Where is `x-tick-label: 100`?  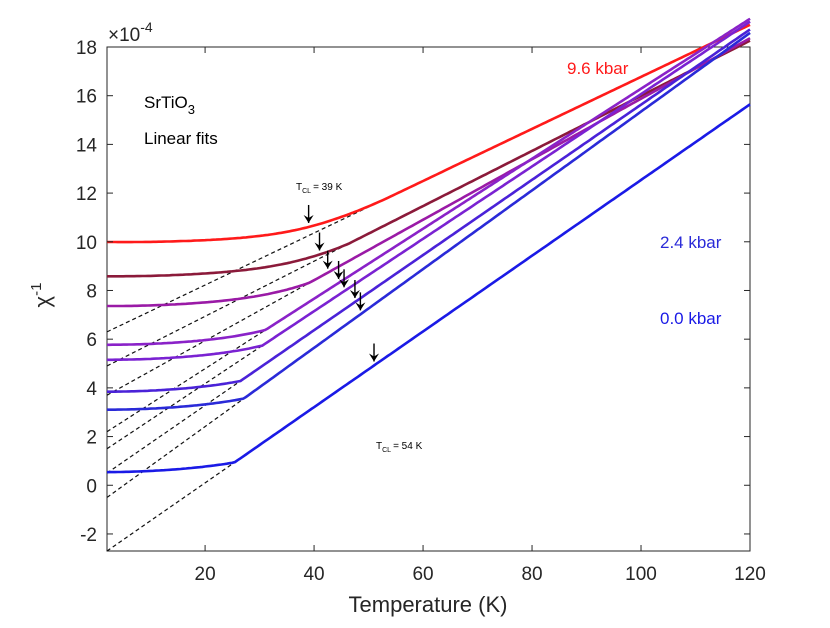 x-tick-label: 100 is located at coordinates (641, 574).